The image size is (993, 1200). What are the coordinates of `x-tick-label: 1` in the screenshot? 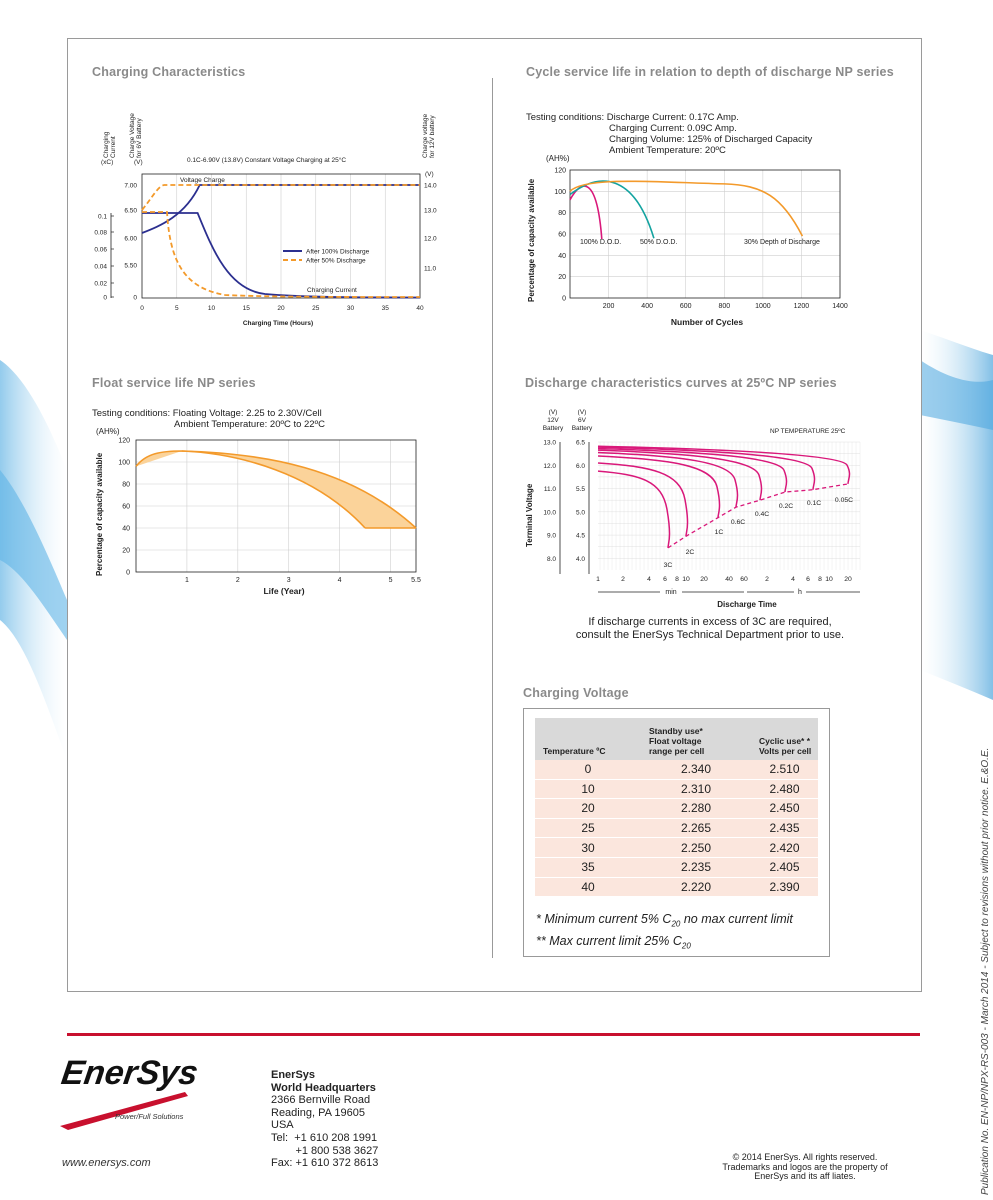 It's located at (187, 580).